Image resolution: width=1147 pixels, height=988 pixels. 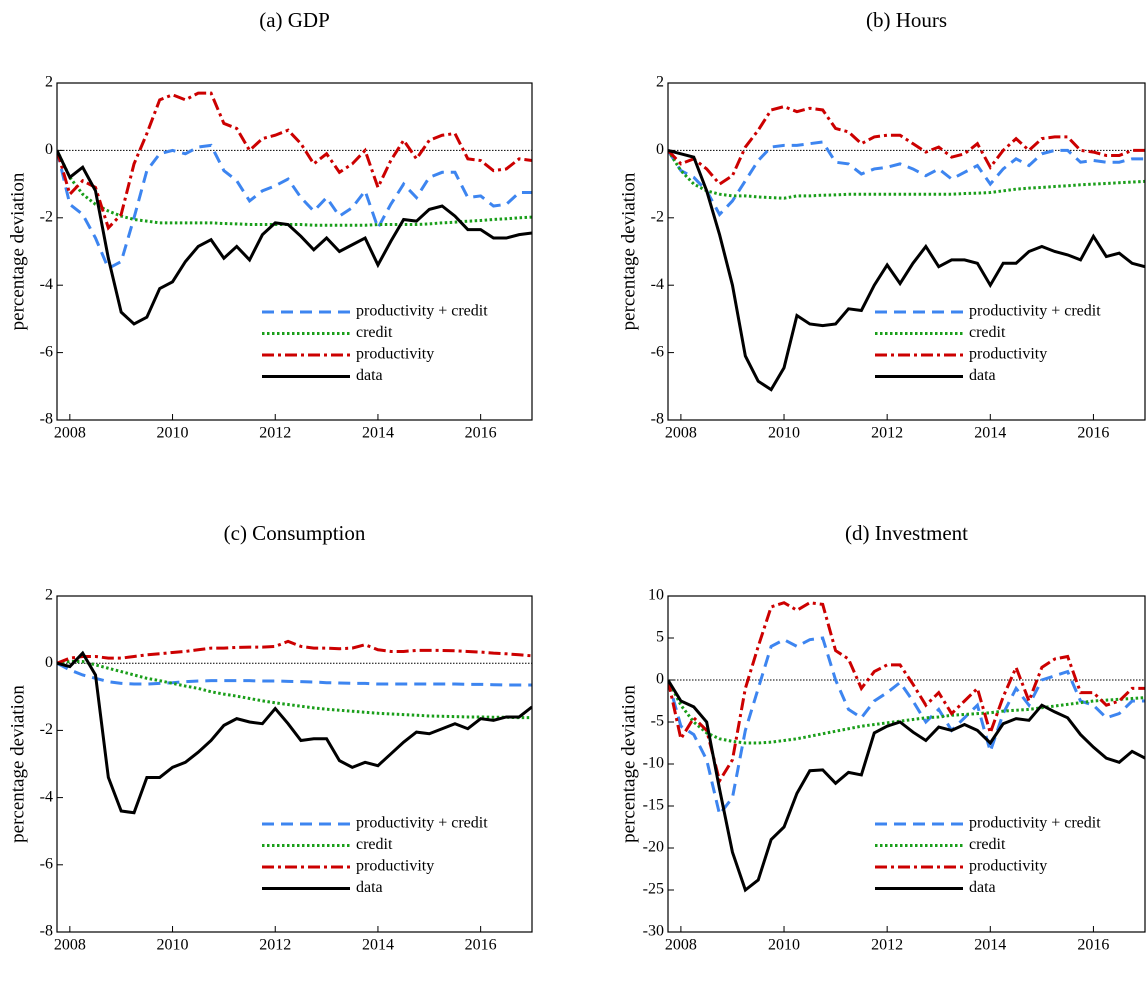 What do you see at coordinates (656, 595) in the screenshot?
I see `y-tick-label: 10` at bounding box center [656, 595].